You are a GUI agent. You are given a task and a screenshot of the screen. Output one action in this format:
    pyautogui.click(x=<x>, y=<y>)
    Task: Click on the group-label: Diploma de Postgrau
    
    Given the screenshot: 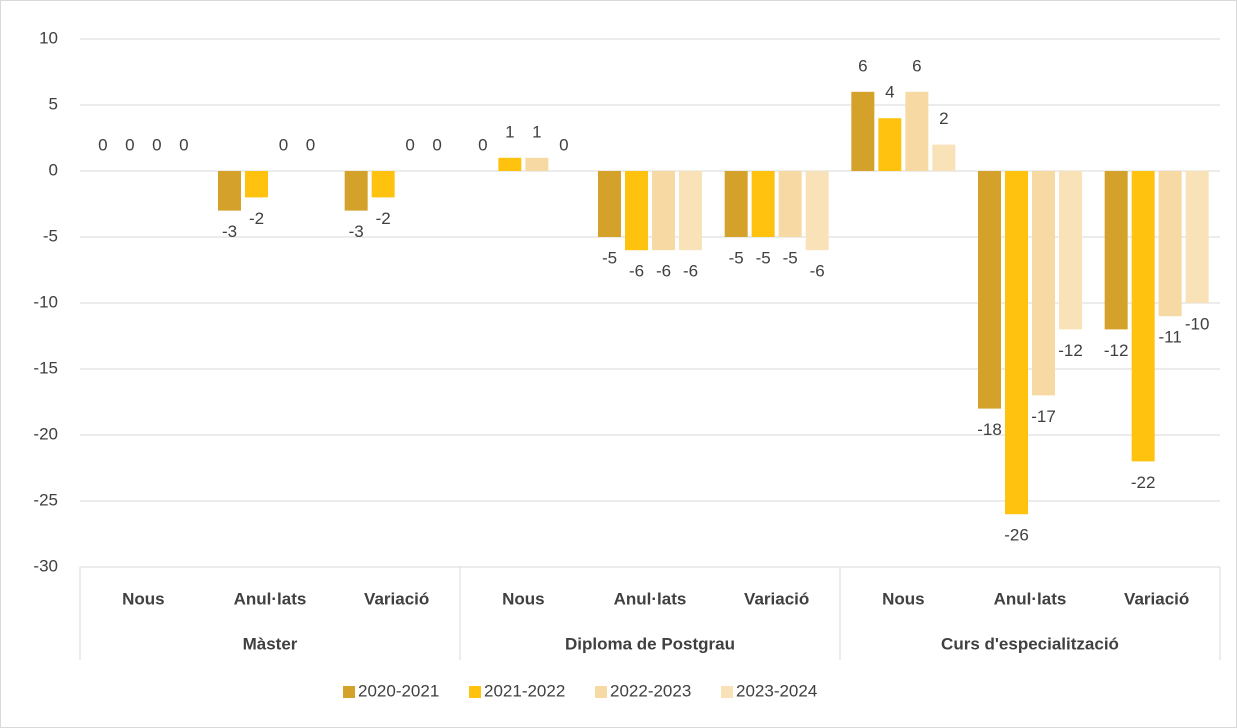 What is the action you would take?
    pyautogui.click(x=650, y=643)
    